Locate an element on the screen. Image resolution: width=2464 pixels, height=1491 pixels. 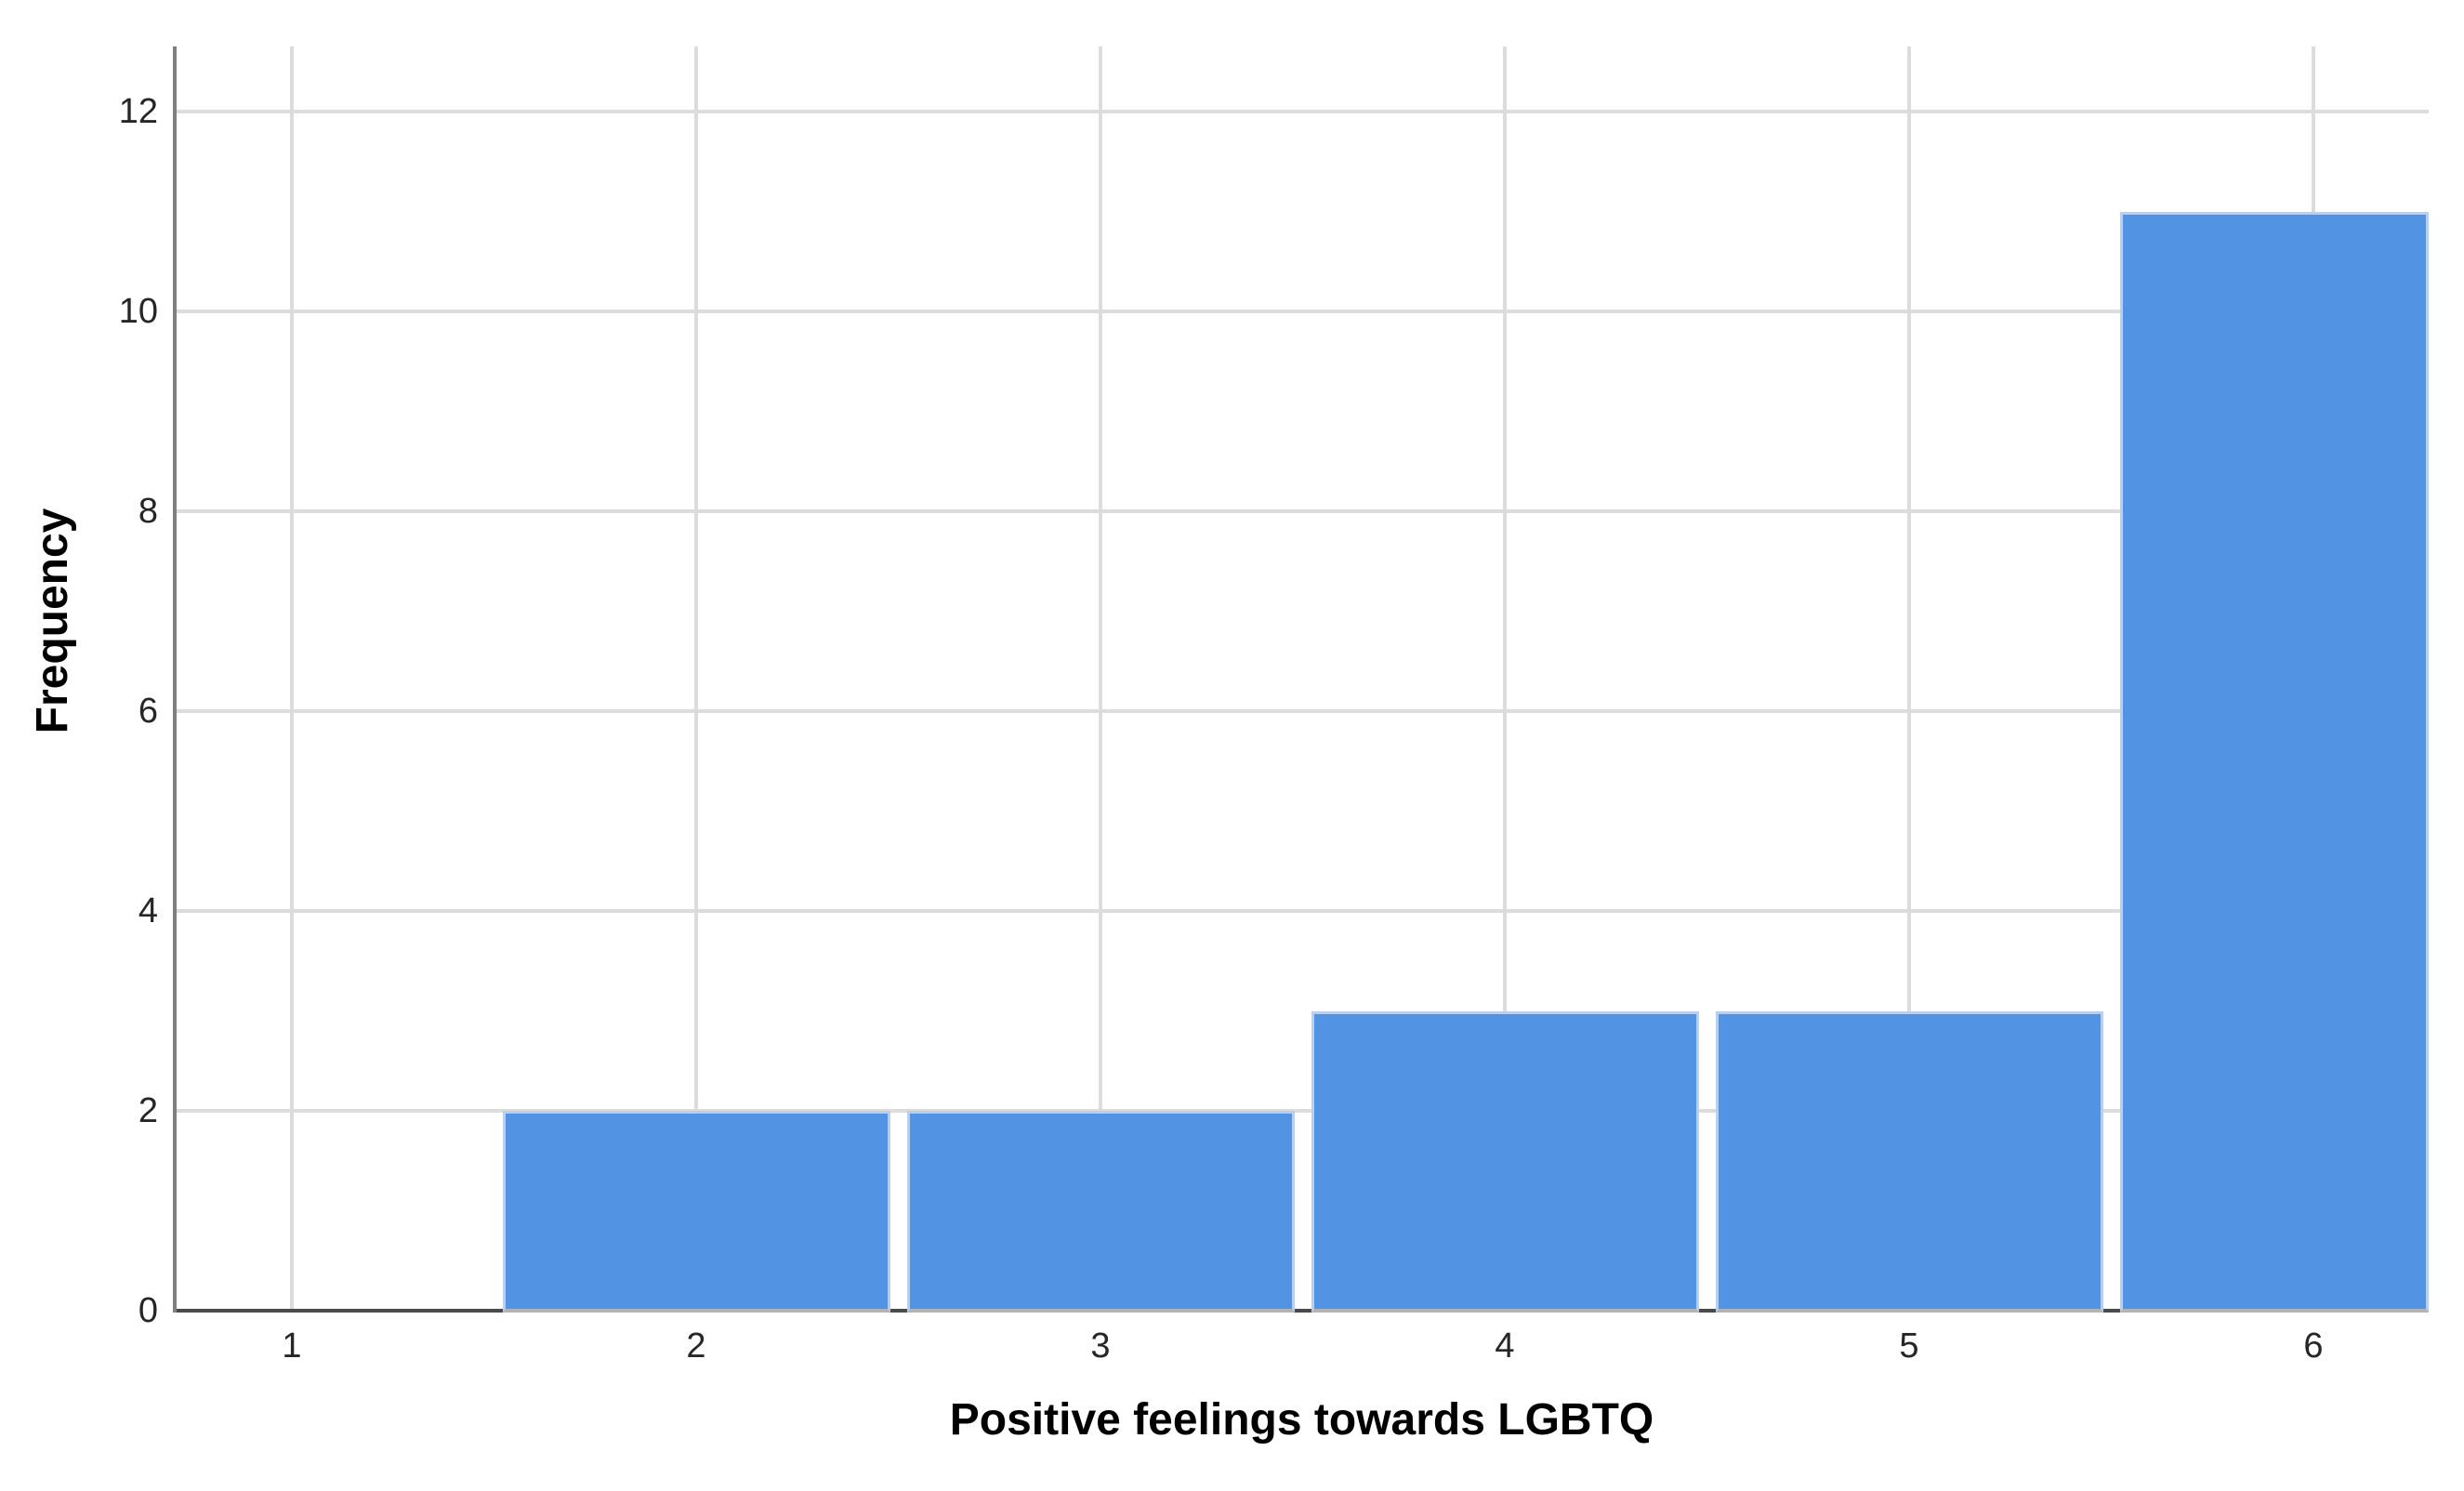
x-axis-title: Positive feelings towards LGBTQ is located at coordinates (1302, 1420).